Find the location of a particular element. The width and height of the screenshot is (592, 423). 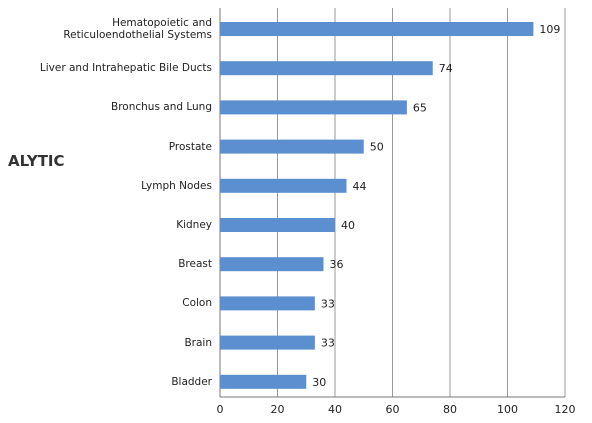

x-tick-label: 120 is located at coordinates (565, 409).